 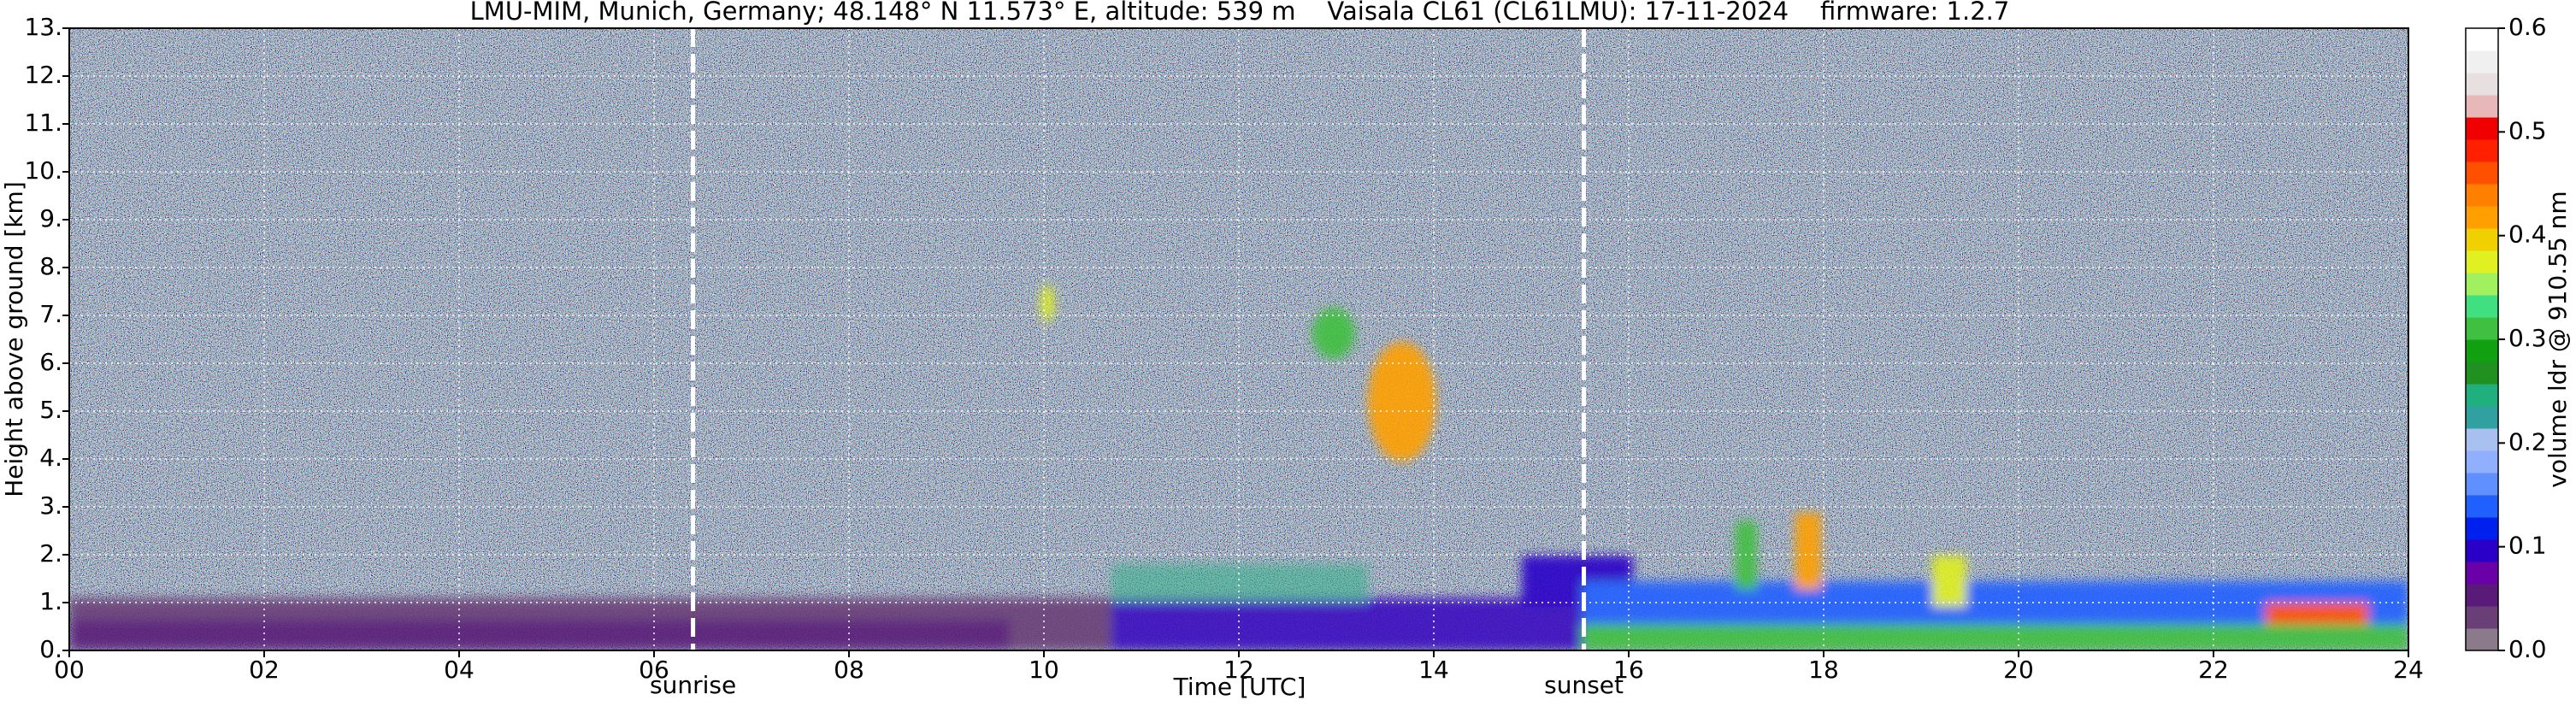 I want to click on x-tick-label: 02, so click(x=264, y=670).